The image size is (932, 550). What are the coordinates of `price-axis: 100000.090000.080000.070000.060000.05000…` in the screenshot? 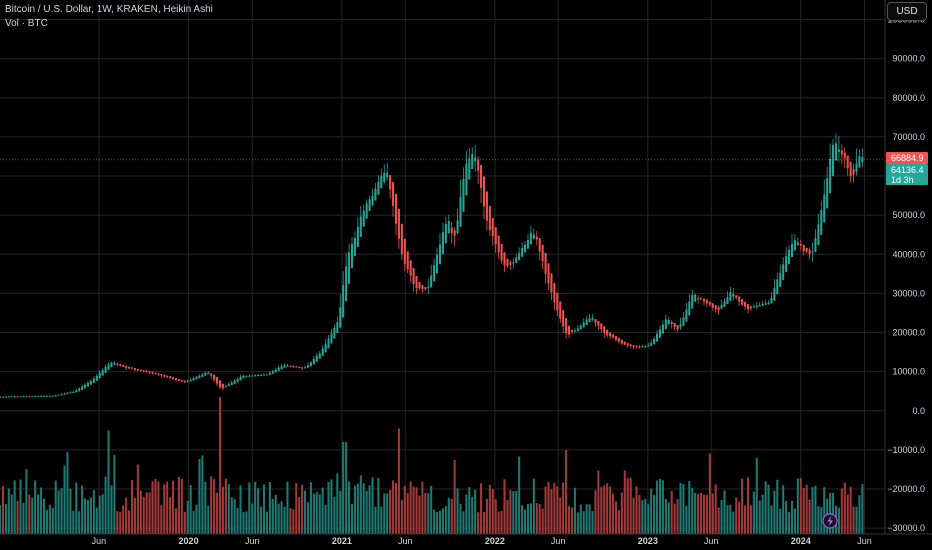 It's located at (906, 274).